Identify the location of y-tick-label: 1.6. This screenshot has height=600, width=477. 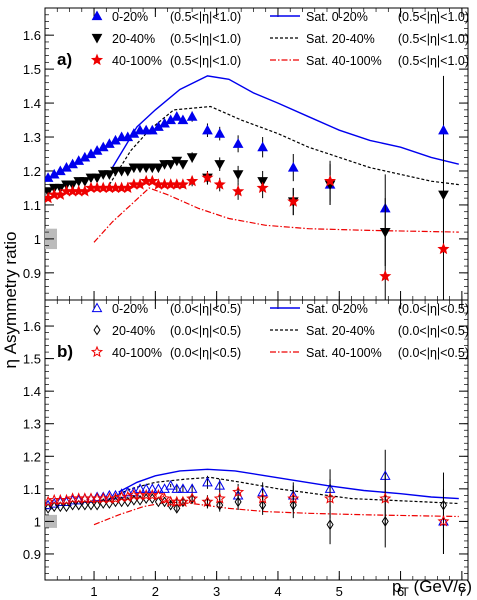
(32, 326).